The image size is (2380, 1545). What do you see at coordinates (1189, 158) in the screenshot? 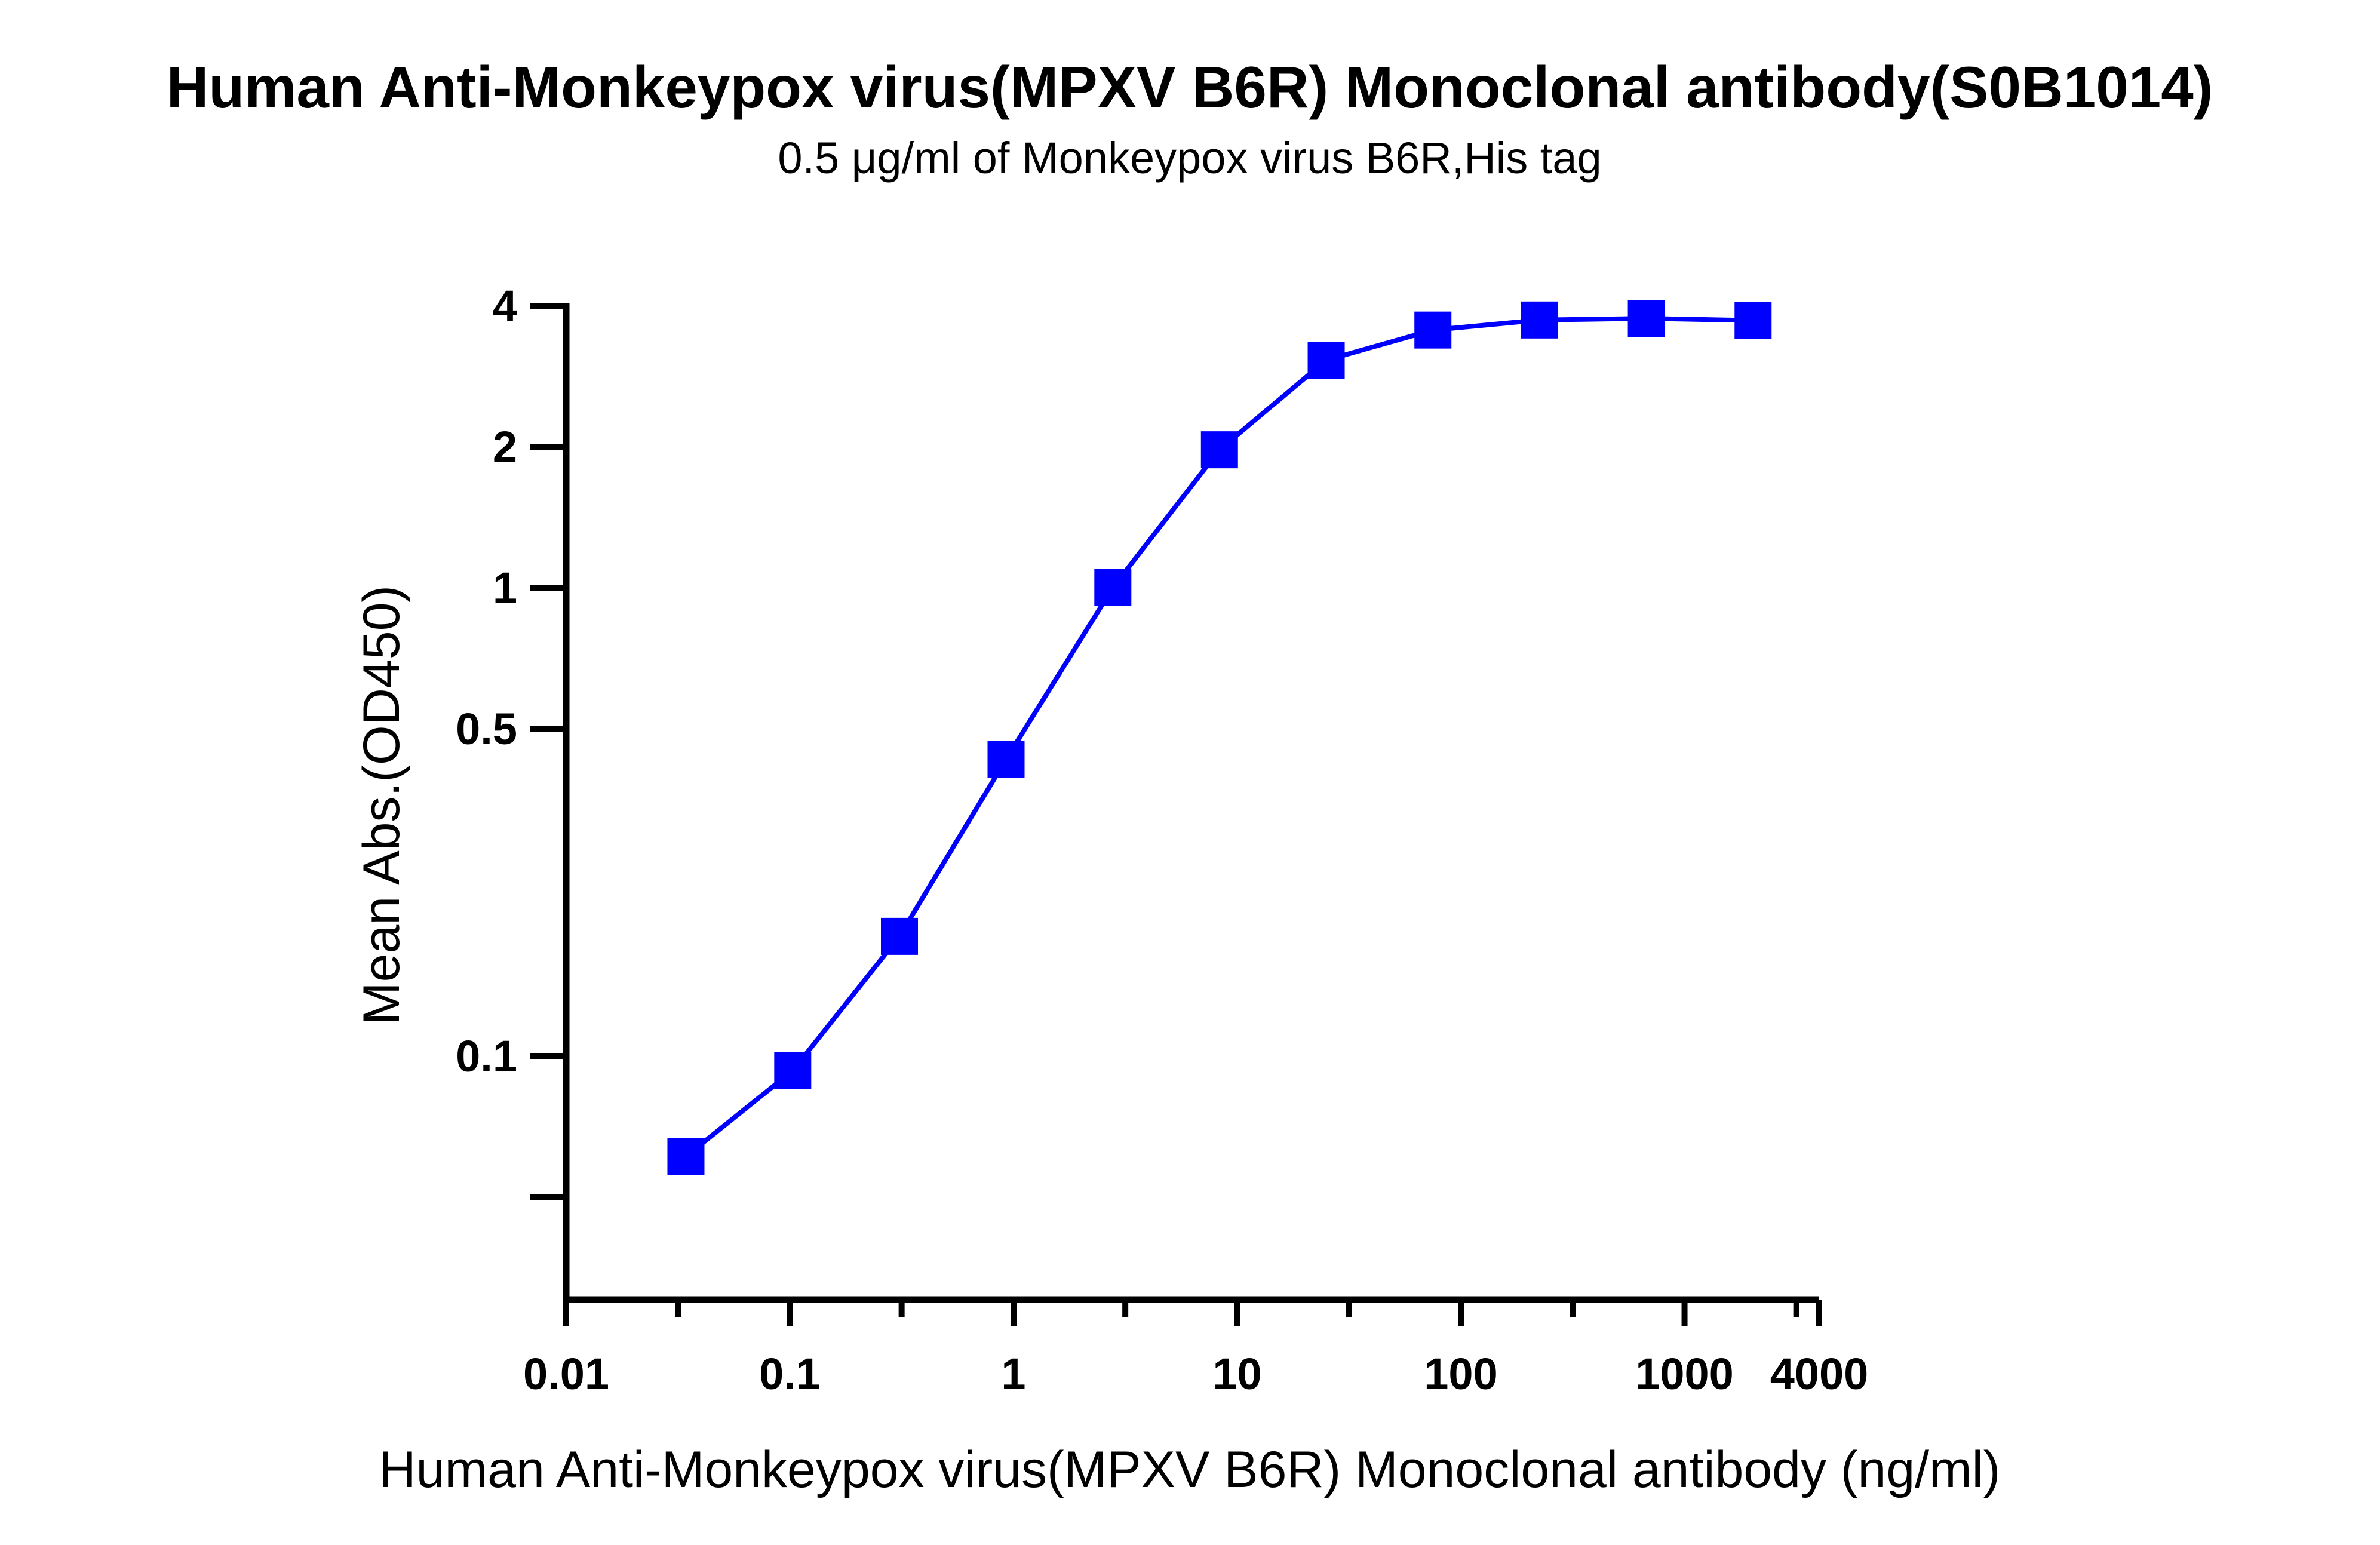
I see `chart-subtitle: 0.5 μg/ml of Monkeypox virus B6R,His tag` at bounding box center [1189, 158].